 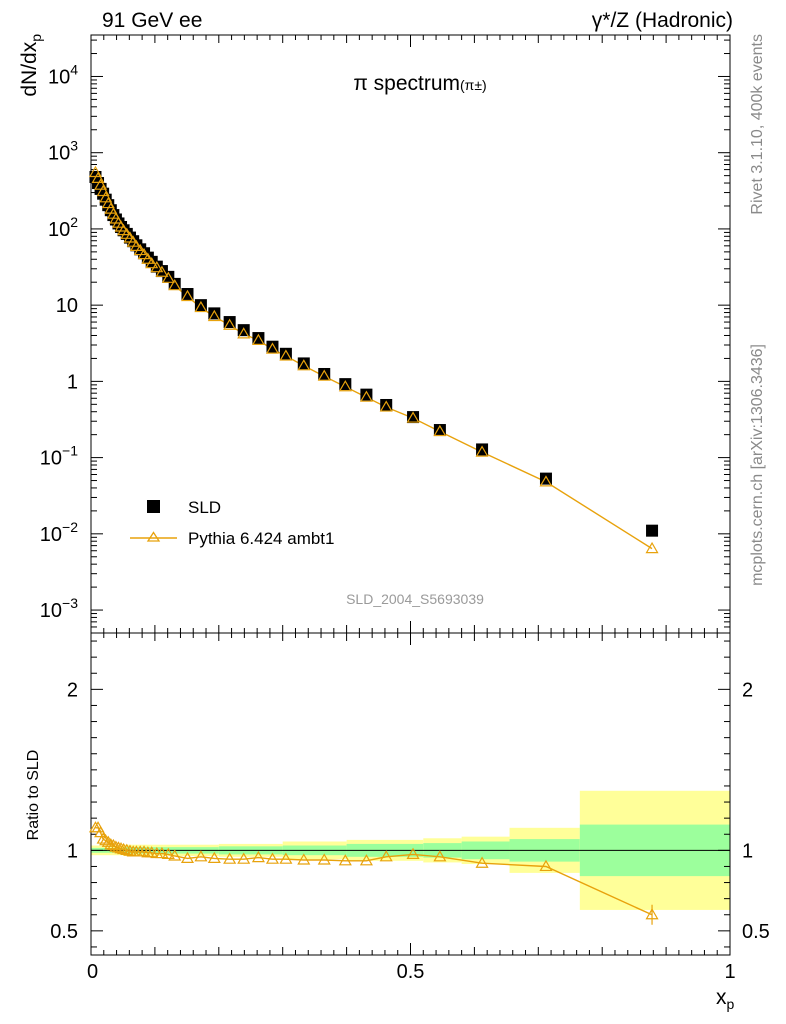 I want to click on ratio-xtick-label: 0, so click(x=92, y=972).